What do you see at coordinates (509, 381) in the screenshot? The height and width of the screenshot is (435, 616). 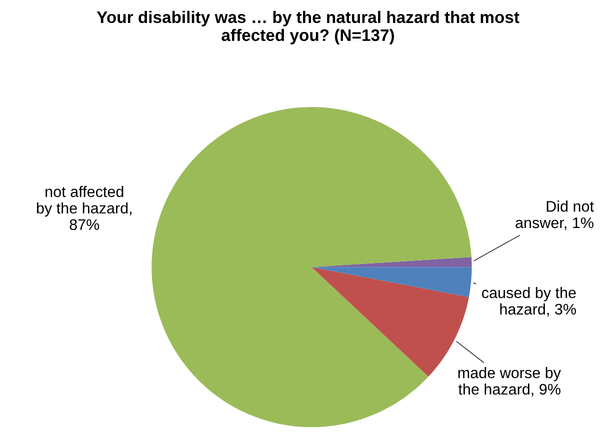 I see `slice-label: made worse by the hazard, 9%` at bounding box center [509, 381].